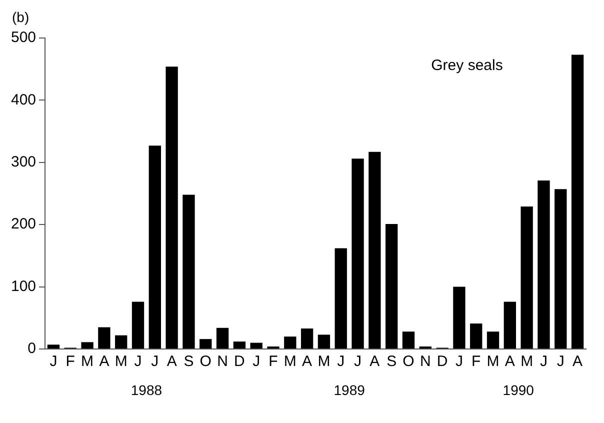  Describe the element at coordinates (23, 37) in the screenshot. I see `y-tick-label: 500` at that location.